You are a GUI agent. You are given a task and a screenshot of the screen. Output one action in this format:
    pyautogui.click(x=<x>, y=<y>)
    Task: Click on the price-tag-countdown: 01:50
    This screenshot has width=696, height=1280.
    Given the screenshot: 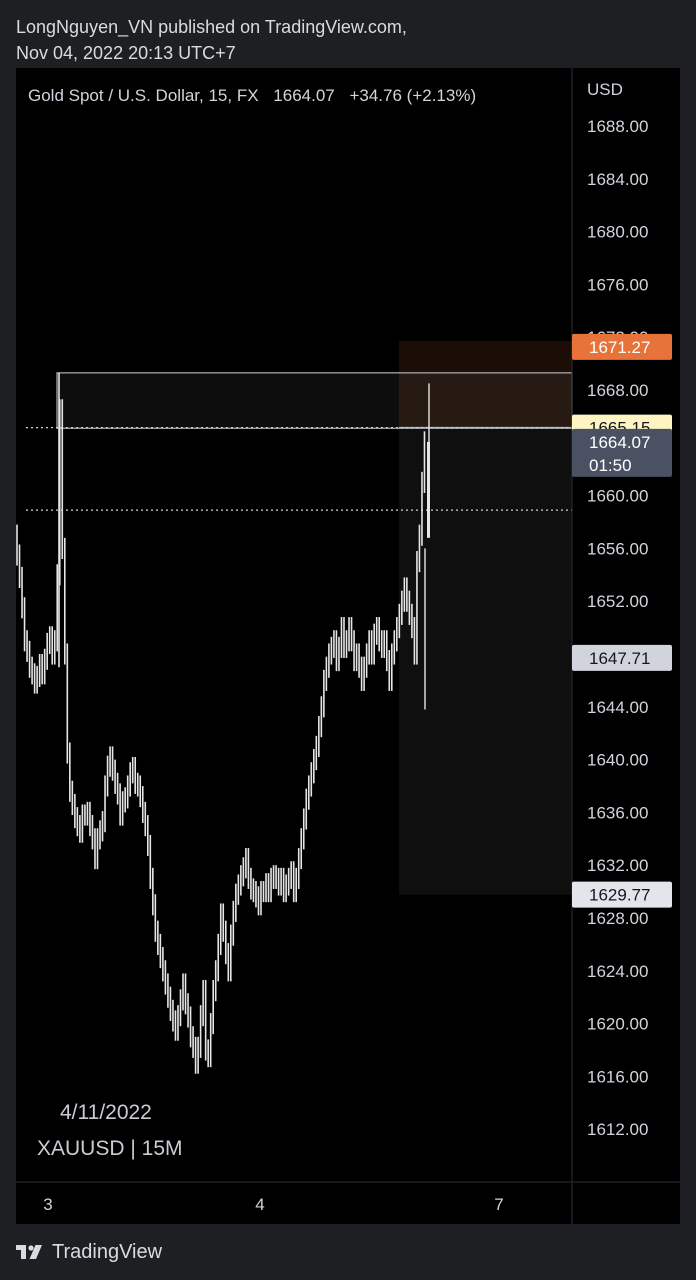 What is the action you would take?
    pyautogui.click(x=610, y=465)
    